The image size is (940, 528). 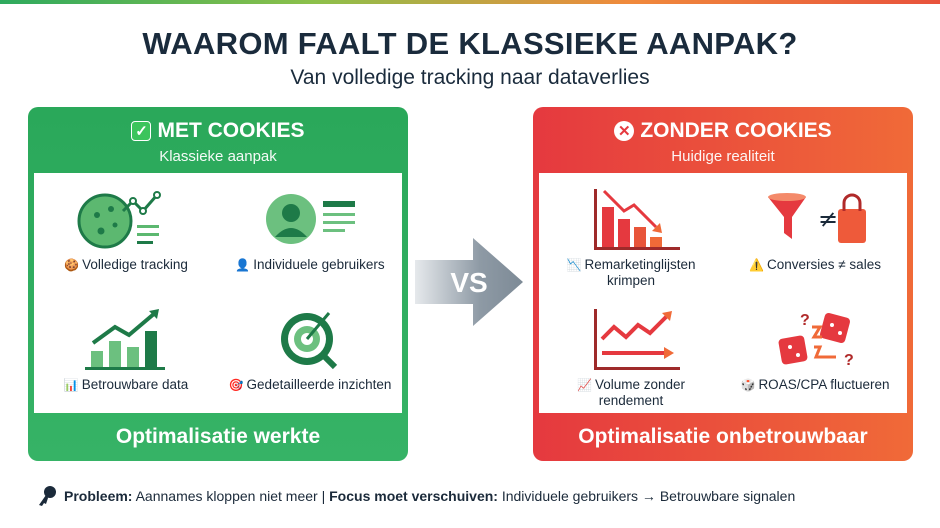 What do you see at coordinates (574, 265) in the screenshot?
I see `chart-down-emoji-icon: 📉` at bounding box center [574, 265].